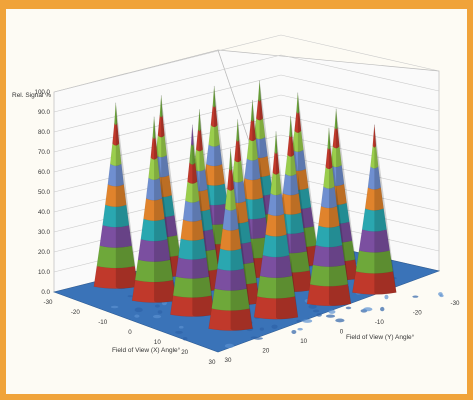 Image resolution: width=473 pixels, height=400 pixels. What do you see at coordinates (44, 272) in the screenshot?
I see `z-tick-label: 10.0` at bounding box center [44, 272].